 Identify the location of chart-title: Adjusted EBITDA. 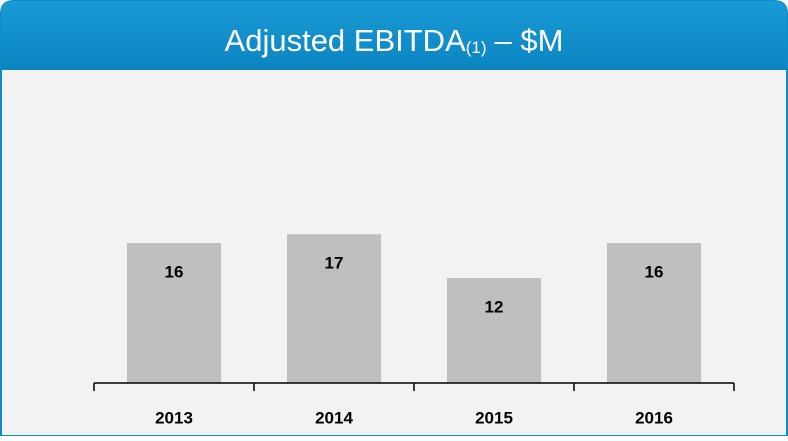
(346, 40).